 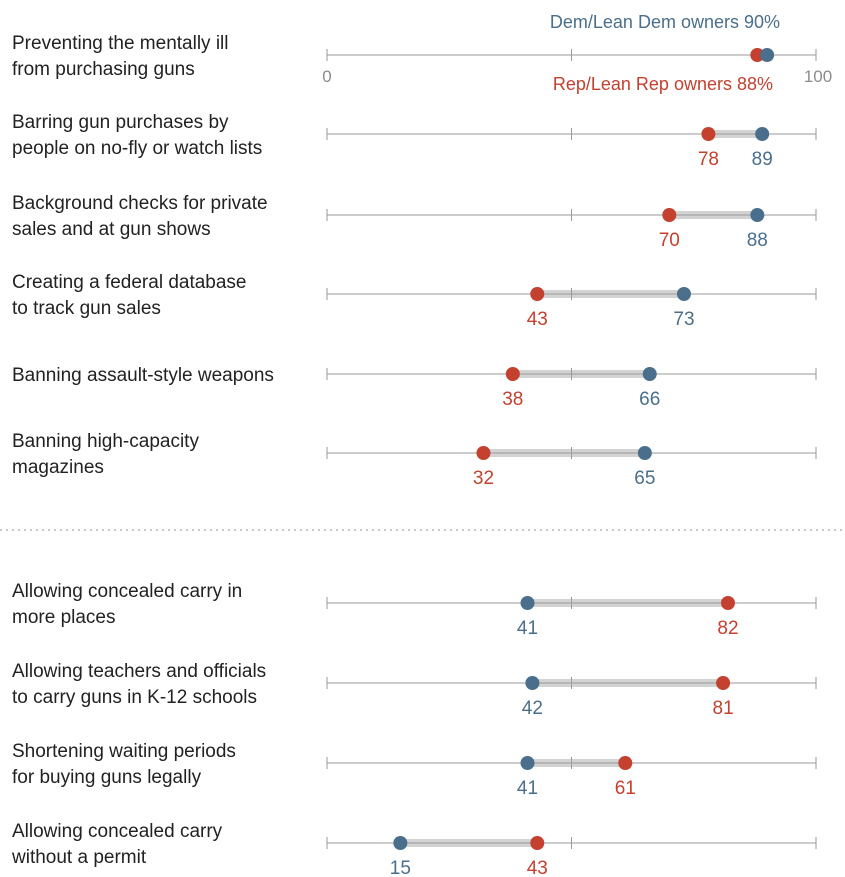 What do you see at coordinates (818, 76) in the screenshot?
I see `axis-tick-label-max: 100` at bounding box center [818, 76].